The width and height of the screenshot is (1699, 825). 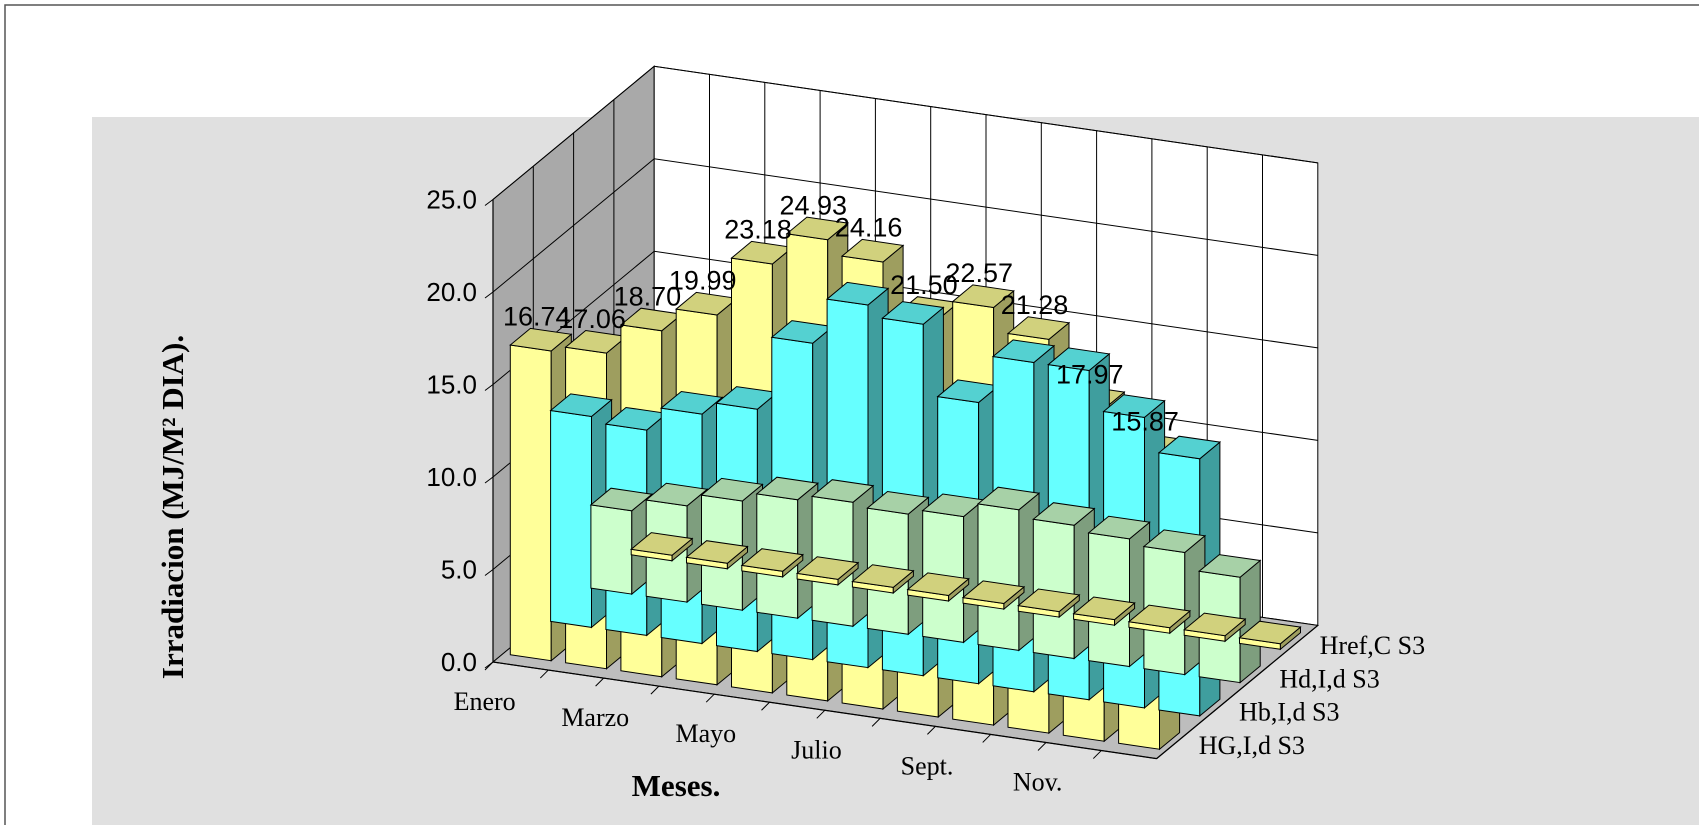 What do you see at coordinates (1372, 645) in the screenshot?
I see `legend-series-label: Href,C S3` at bounding box center [1372, 645].